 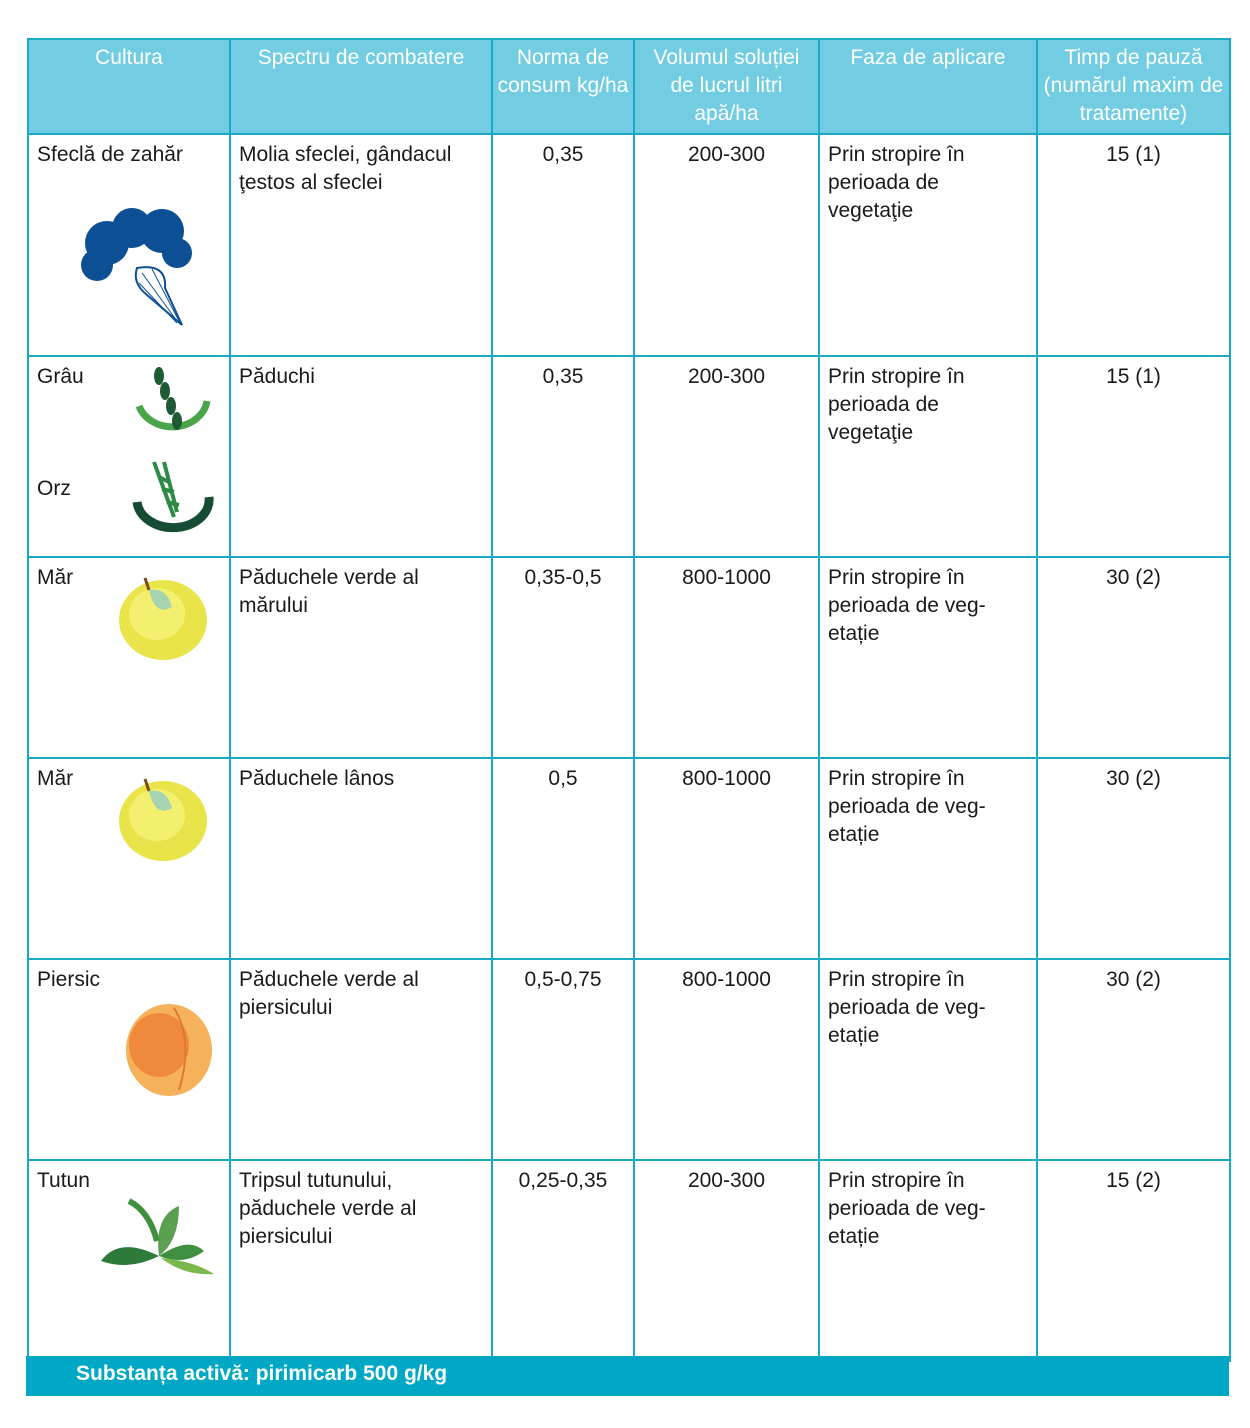 What do you see at coordinates (361, 858) in the screenshot?
I see `pest-cell: Păduchele lânos` at bounding box center [361, 858].